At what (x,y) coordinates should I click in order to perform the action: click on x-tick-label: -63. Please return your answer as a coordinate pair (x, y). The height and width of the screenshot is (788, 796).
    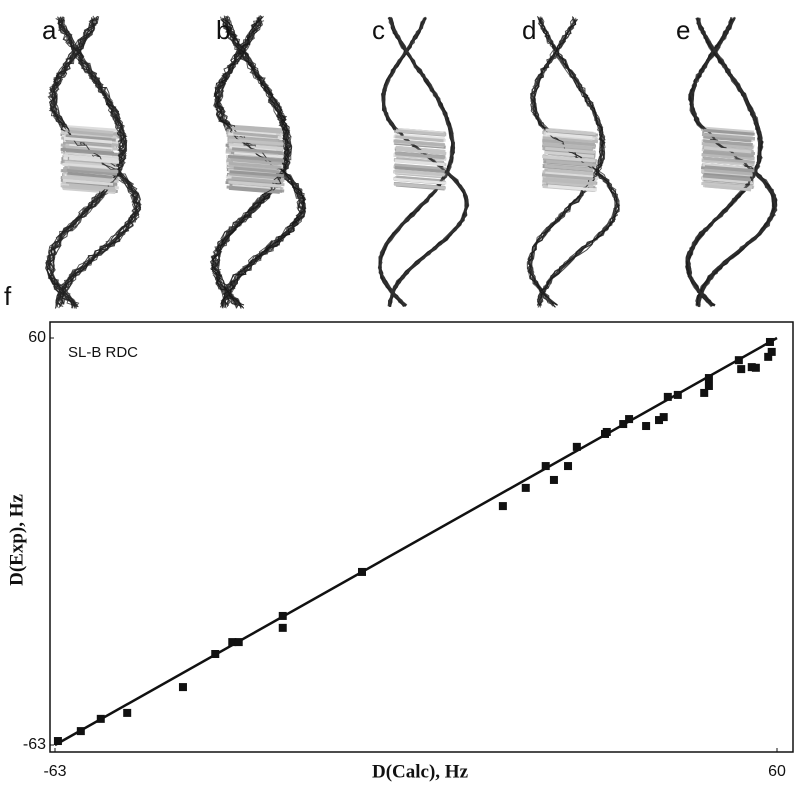
    Looking at the image, I should click on (54, 771).